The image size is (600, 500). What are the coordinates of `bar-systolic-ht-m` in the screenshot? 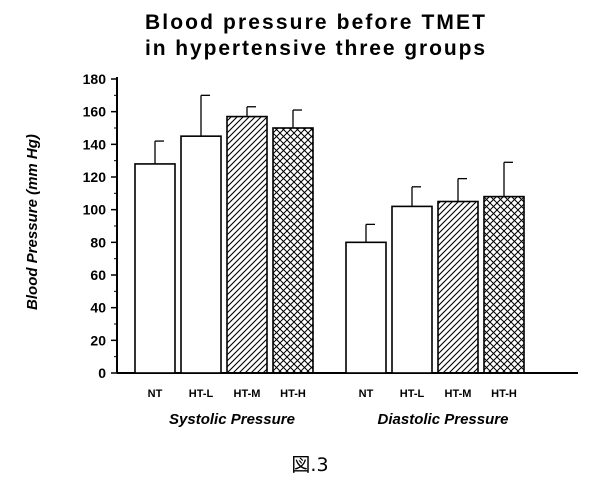 It's located at (247, 244).